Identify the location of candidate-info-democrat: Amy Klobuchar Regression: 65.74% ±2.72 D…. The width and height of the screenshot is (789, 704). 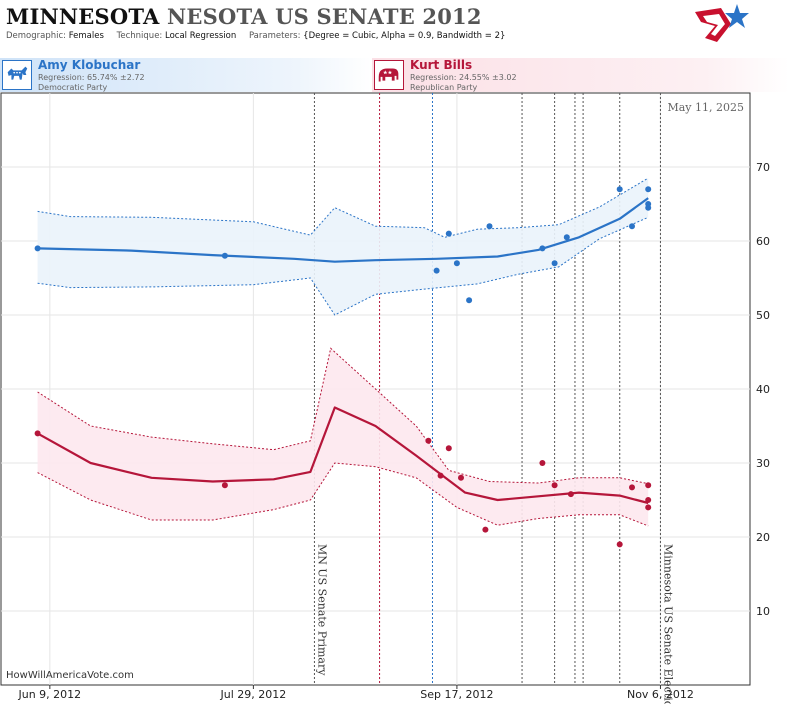
(91, 75).